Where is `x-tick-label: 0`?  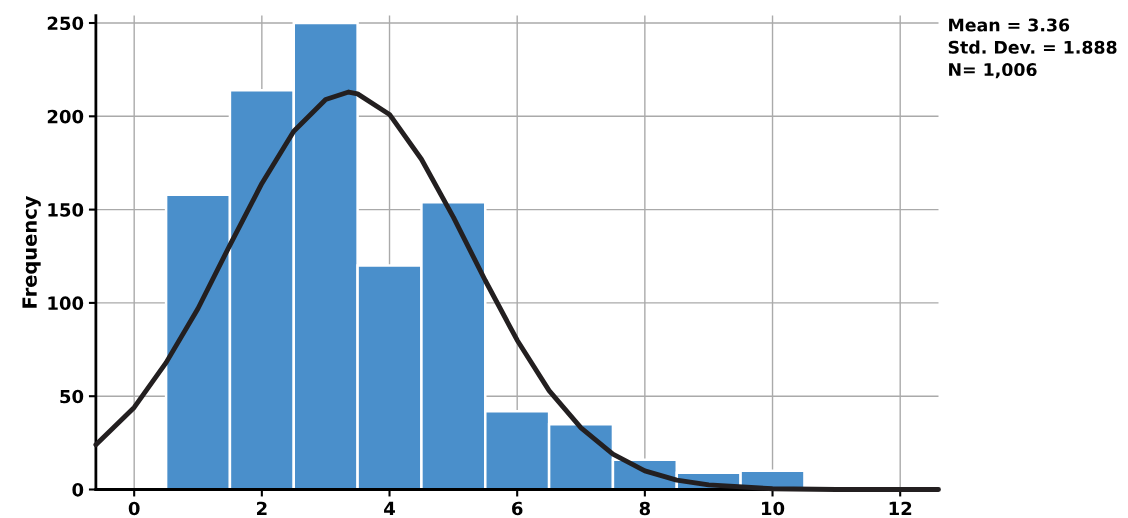
x-tick-label: 0 is located at coordinates (134, 508).